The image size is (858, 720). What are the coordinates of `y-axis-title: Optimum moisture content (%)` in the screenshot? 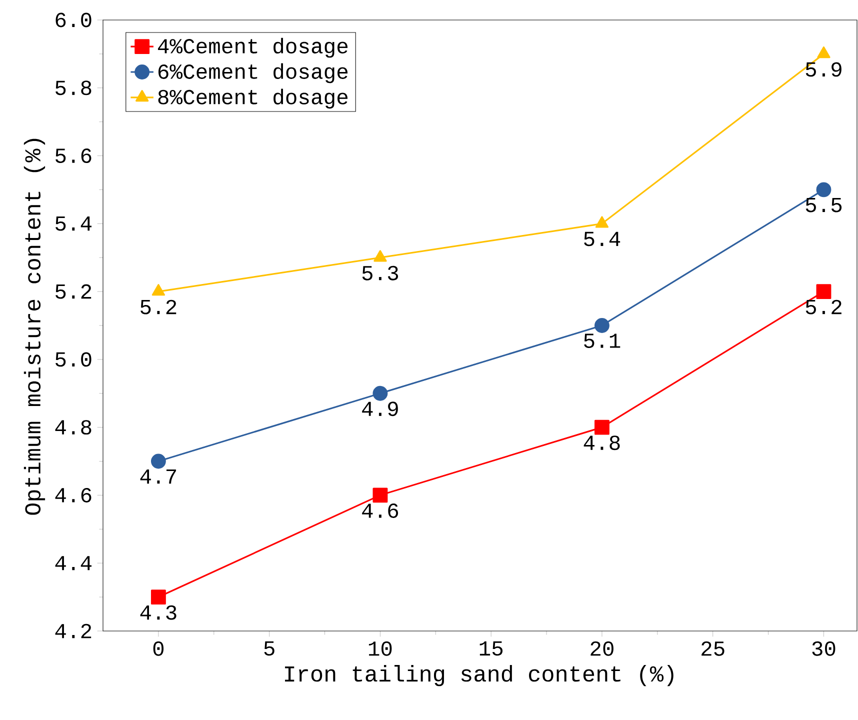 It's located at (35, 326).